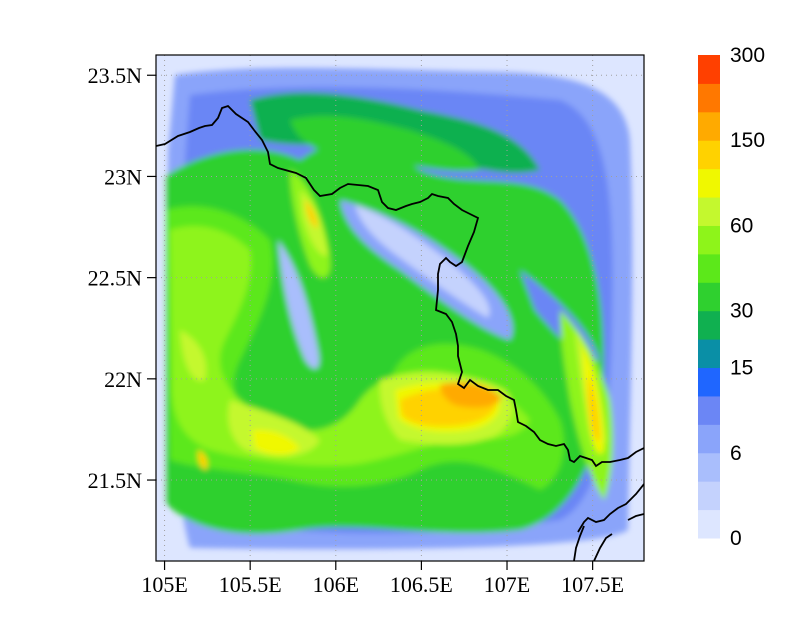 The height and width of the screenshot is (618, 800). What do you see at coordinates (299, 304) in the screenshot?
I see `contour-band-6-ribbon` at bounding box center [299, 304].